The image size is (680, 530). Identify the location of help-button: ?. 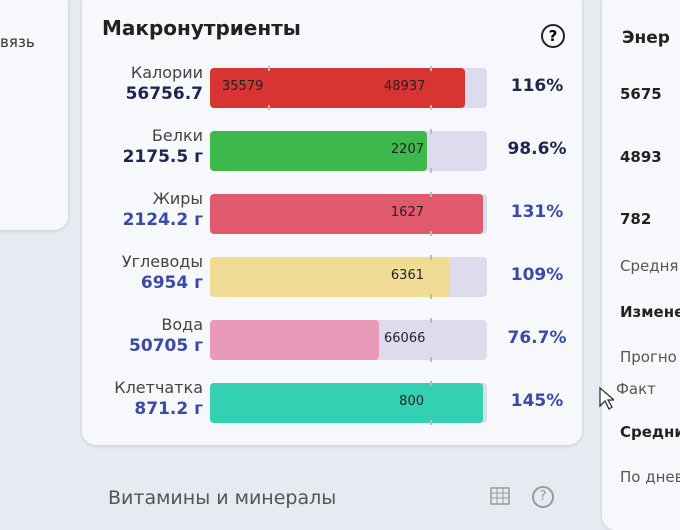
(553, 36).